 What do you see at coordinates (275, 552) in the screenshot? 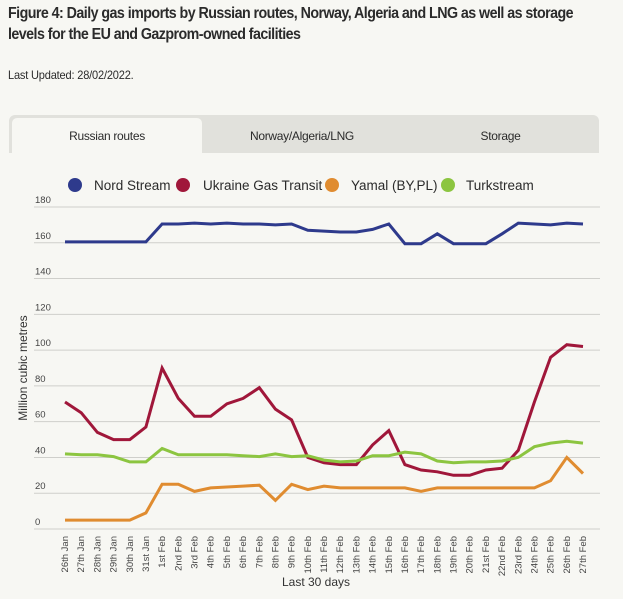
I see `x-tick-label: 8th Feb` at bounding box center [275, 552].